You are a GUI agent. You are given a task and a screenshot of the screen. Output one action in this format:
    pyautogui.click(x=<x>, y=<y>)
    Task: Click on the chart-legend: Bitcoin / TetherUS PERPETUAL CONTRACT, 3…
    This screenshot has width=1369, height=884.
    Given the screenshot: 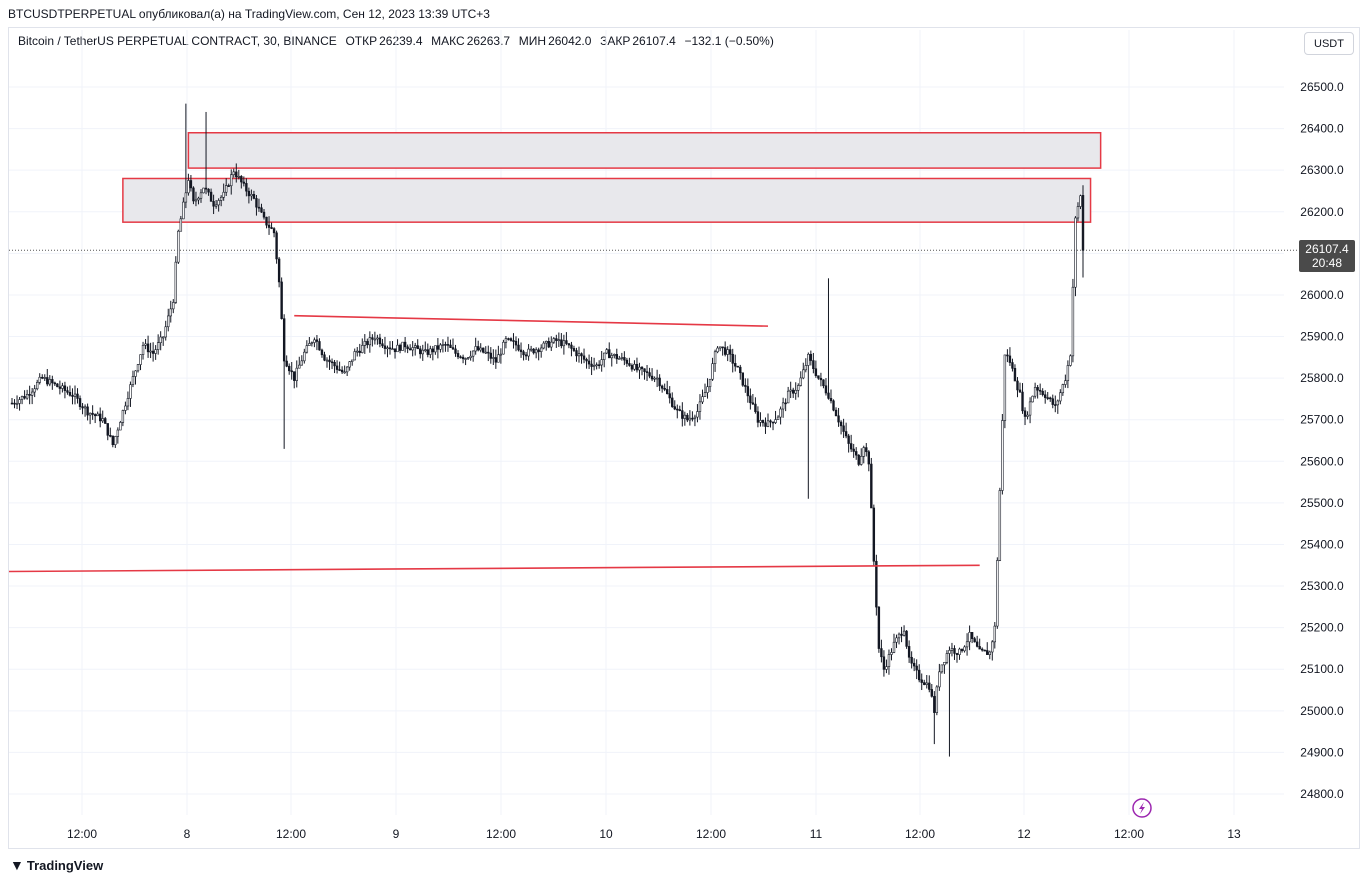 What is the action you would take?
    pyautogui.click(x=397, y=41)
    